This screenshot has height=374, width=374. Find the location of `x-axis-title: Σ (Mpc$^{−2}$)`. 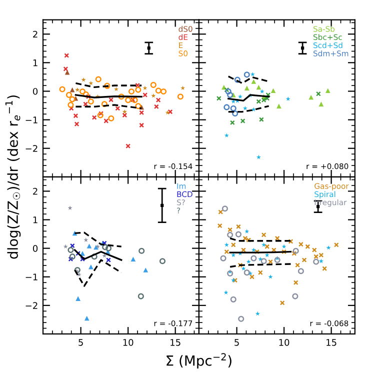

x-axis-title: Σ (Mpc$^{−2}$) is located at coordinates (199, 361).